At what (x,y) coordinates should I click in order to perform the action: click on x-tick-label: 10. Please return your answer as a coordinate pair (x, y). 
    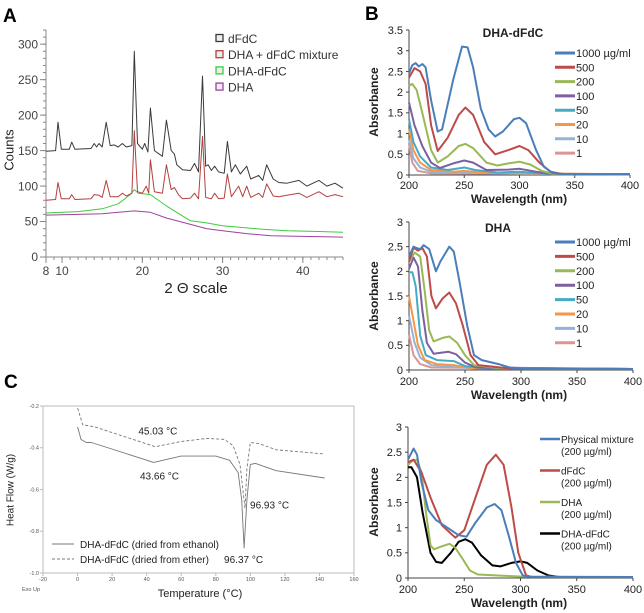
    Looking at the image, I should click on (62, 271).